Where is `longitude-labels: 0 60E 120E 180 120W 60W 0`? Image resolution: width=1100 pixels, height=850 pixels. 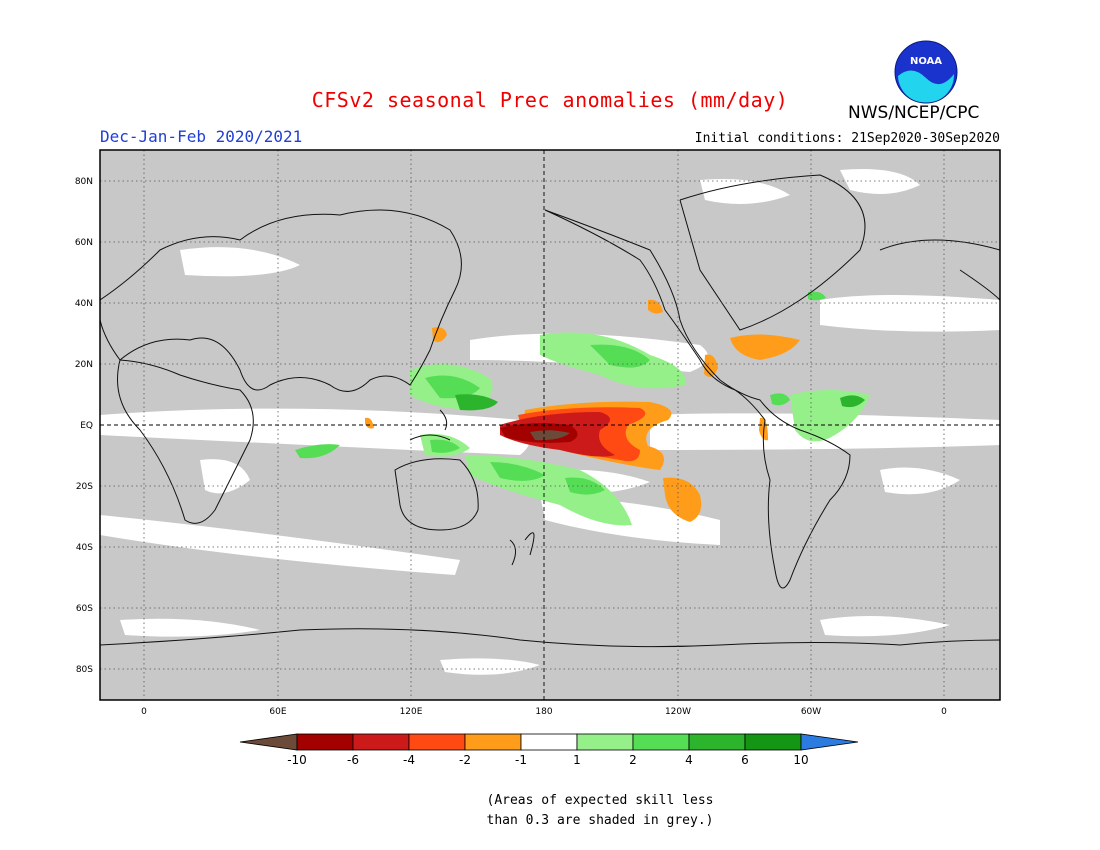
longitude-labels: 0 60E 120E 180 120W 60W 0 is located at coordinates (544, 712).